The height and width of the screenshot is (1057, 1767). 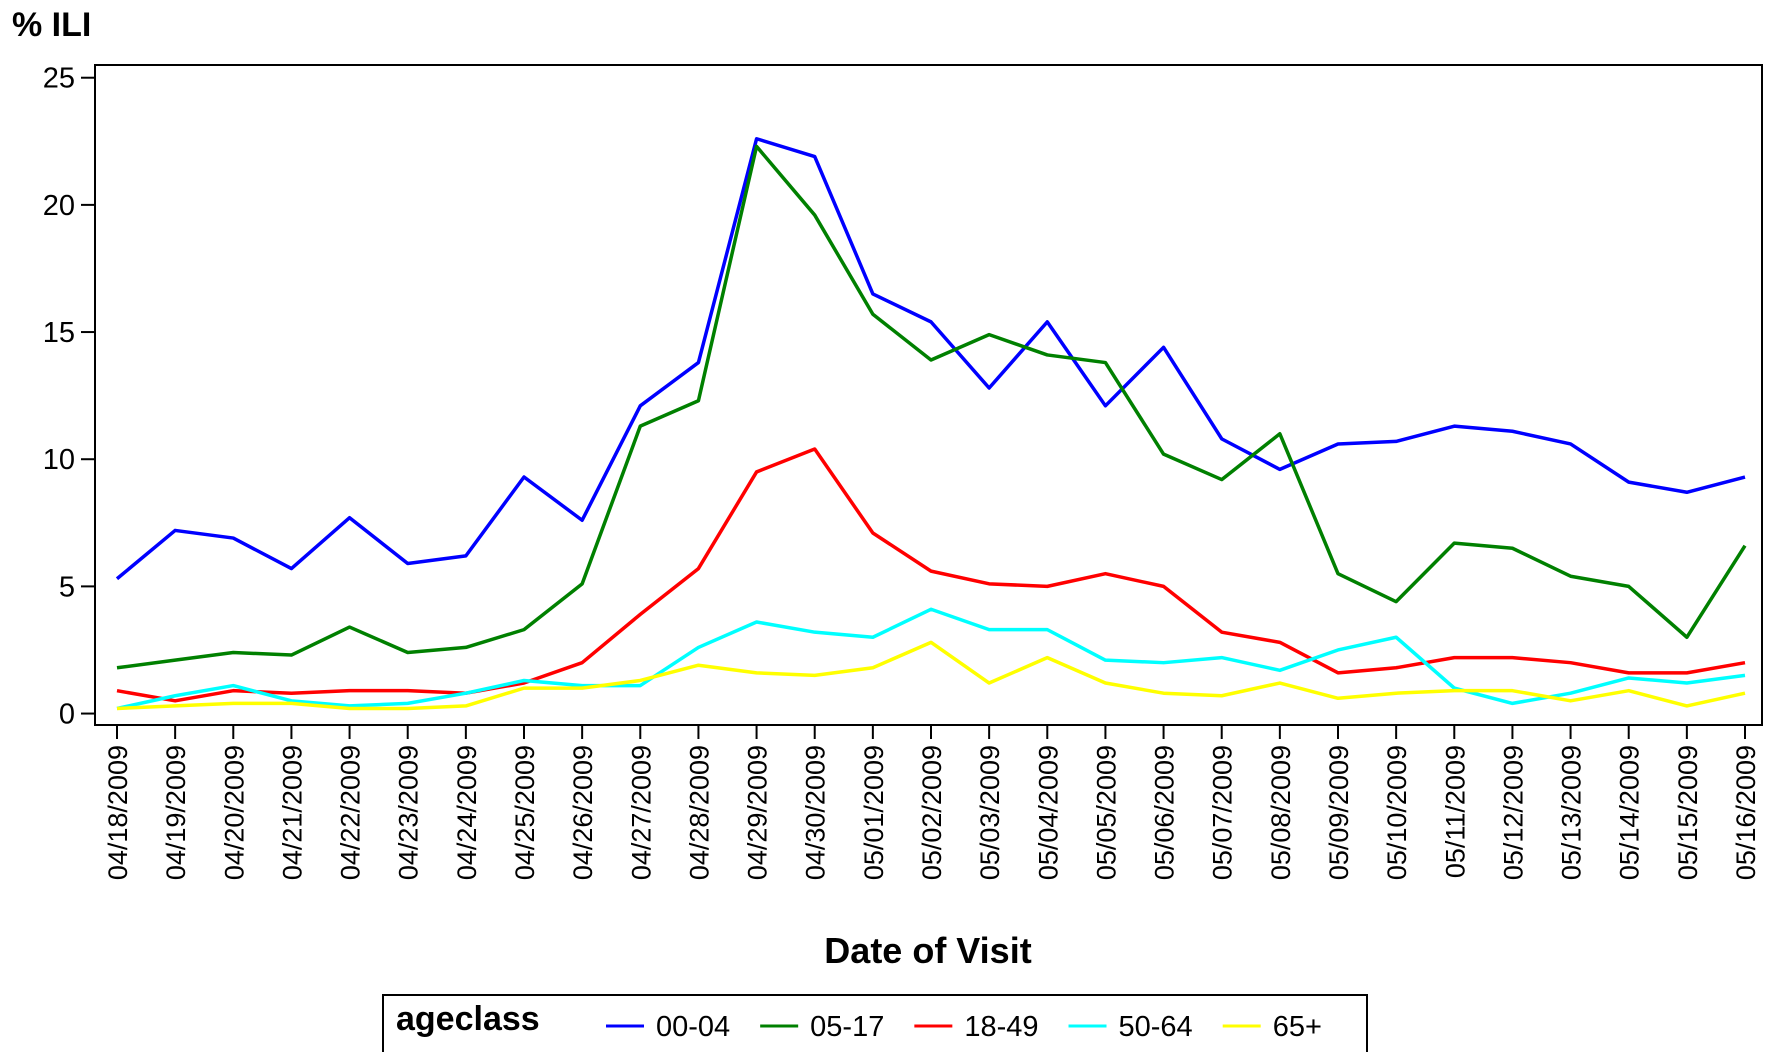 What do you see at coordinates (1746, 812) in the screenshot?
I see `x-tick-label: 05/16/2009` at bounding box center [1746, 812].